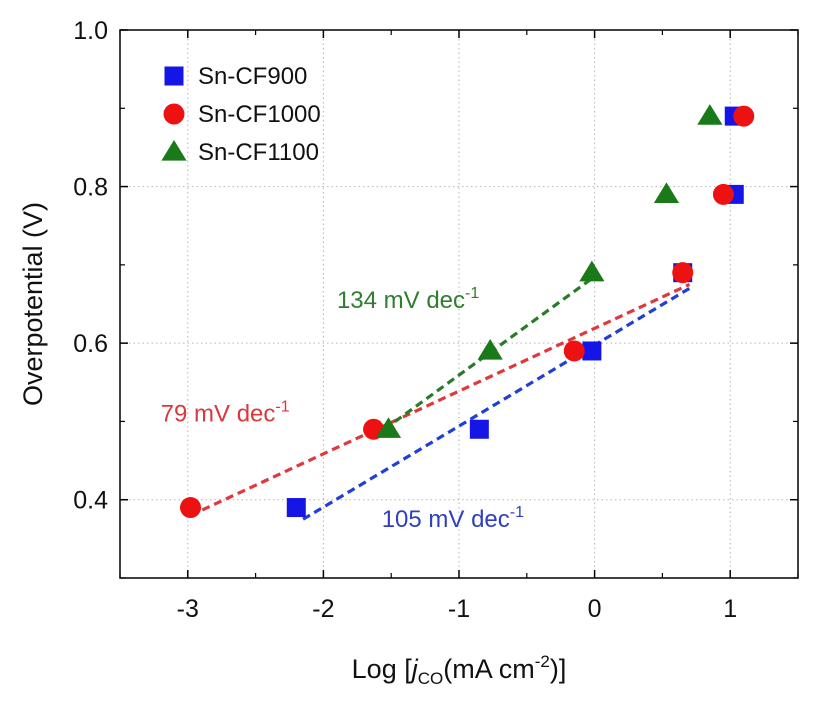 The height and width of the screenshot is (705, 820). I want to click on slope-annotation-sup-2: -1, so click(517, 512).